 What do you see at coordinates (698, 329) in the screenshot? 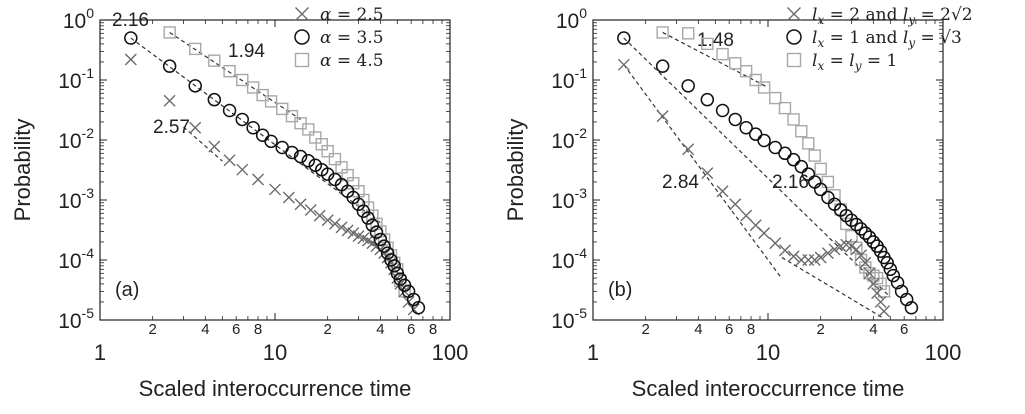
I see `x-minor-tick-label: 4` at bounding box center [698, 329].